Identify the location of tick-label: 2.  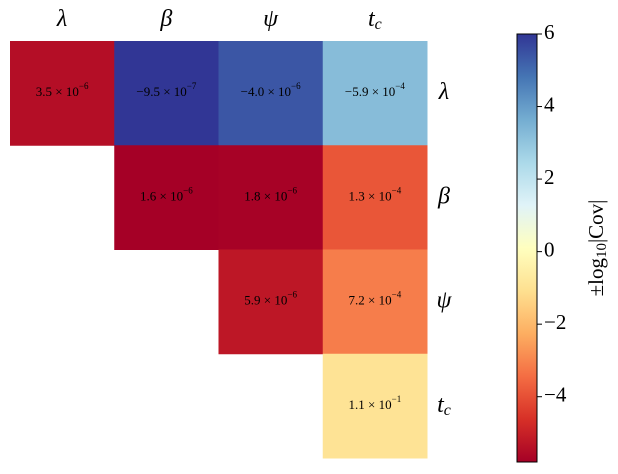
(549, 177).